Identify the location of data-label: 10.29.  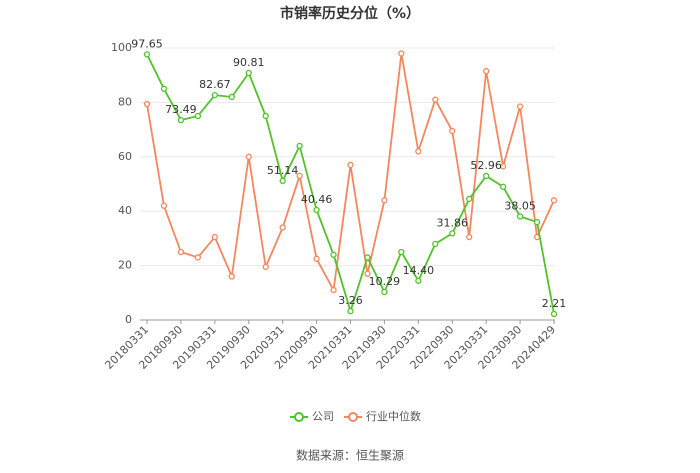
(385, 281).